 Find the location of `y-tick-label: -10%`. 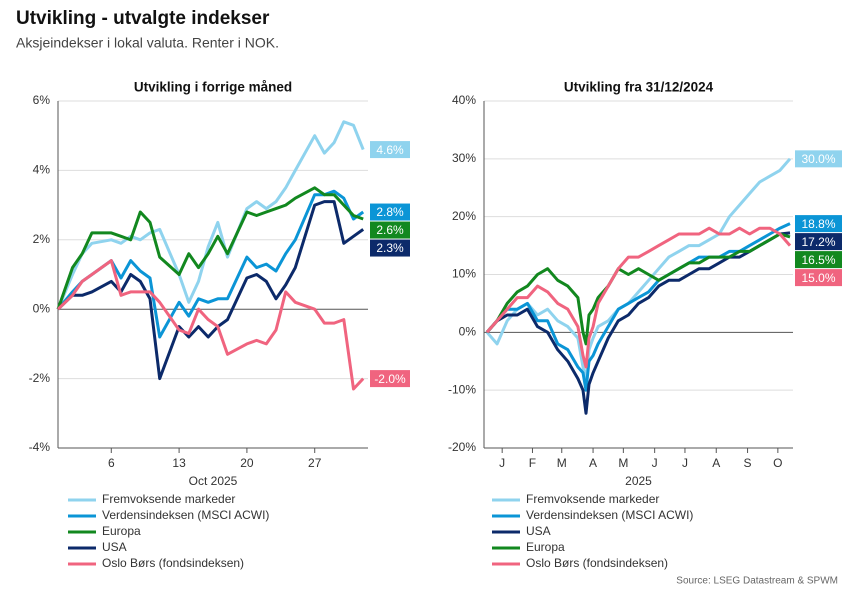

y-tick-label: -10% is located at coordinates (462, 389).